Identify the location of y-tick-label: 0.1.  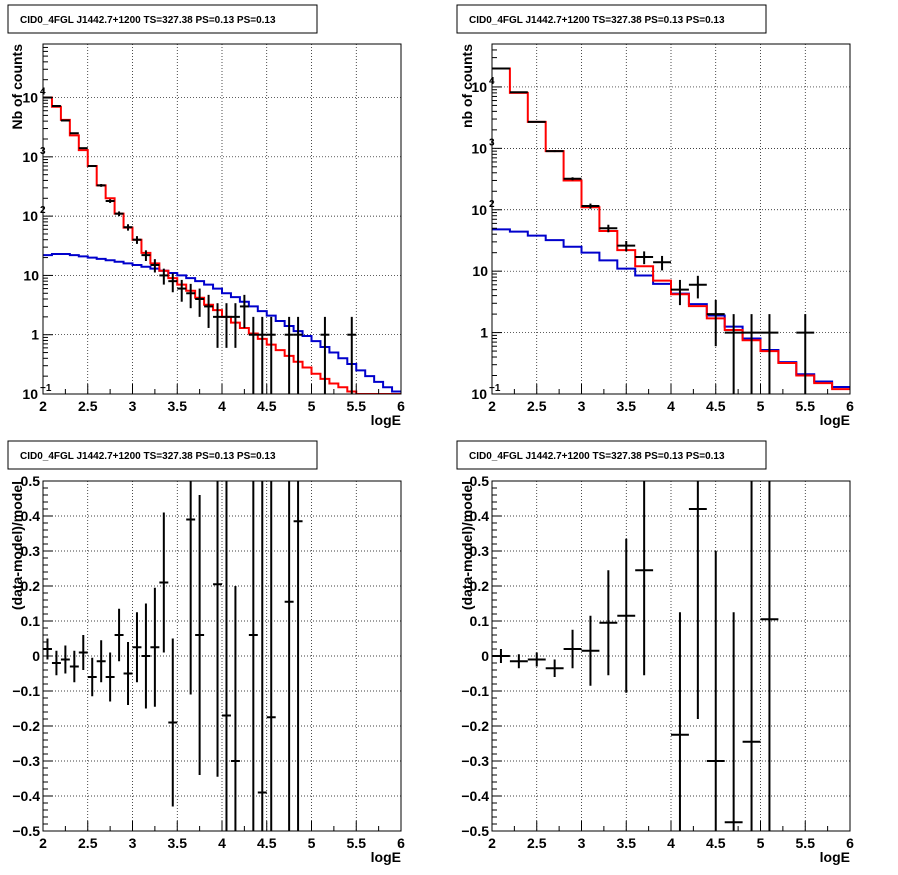
(31, 621).